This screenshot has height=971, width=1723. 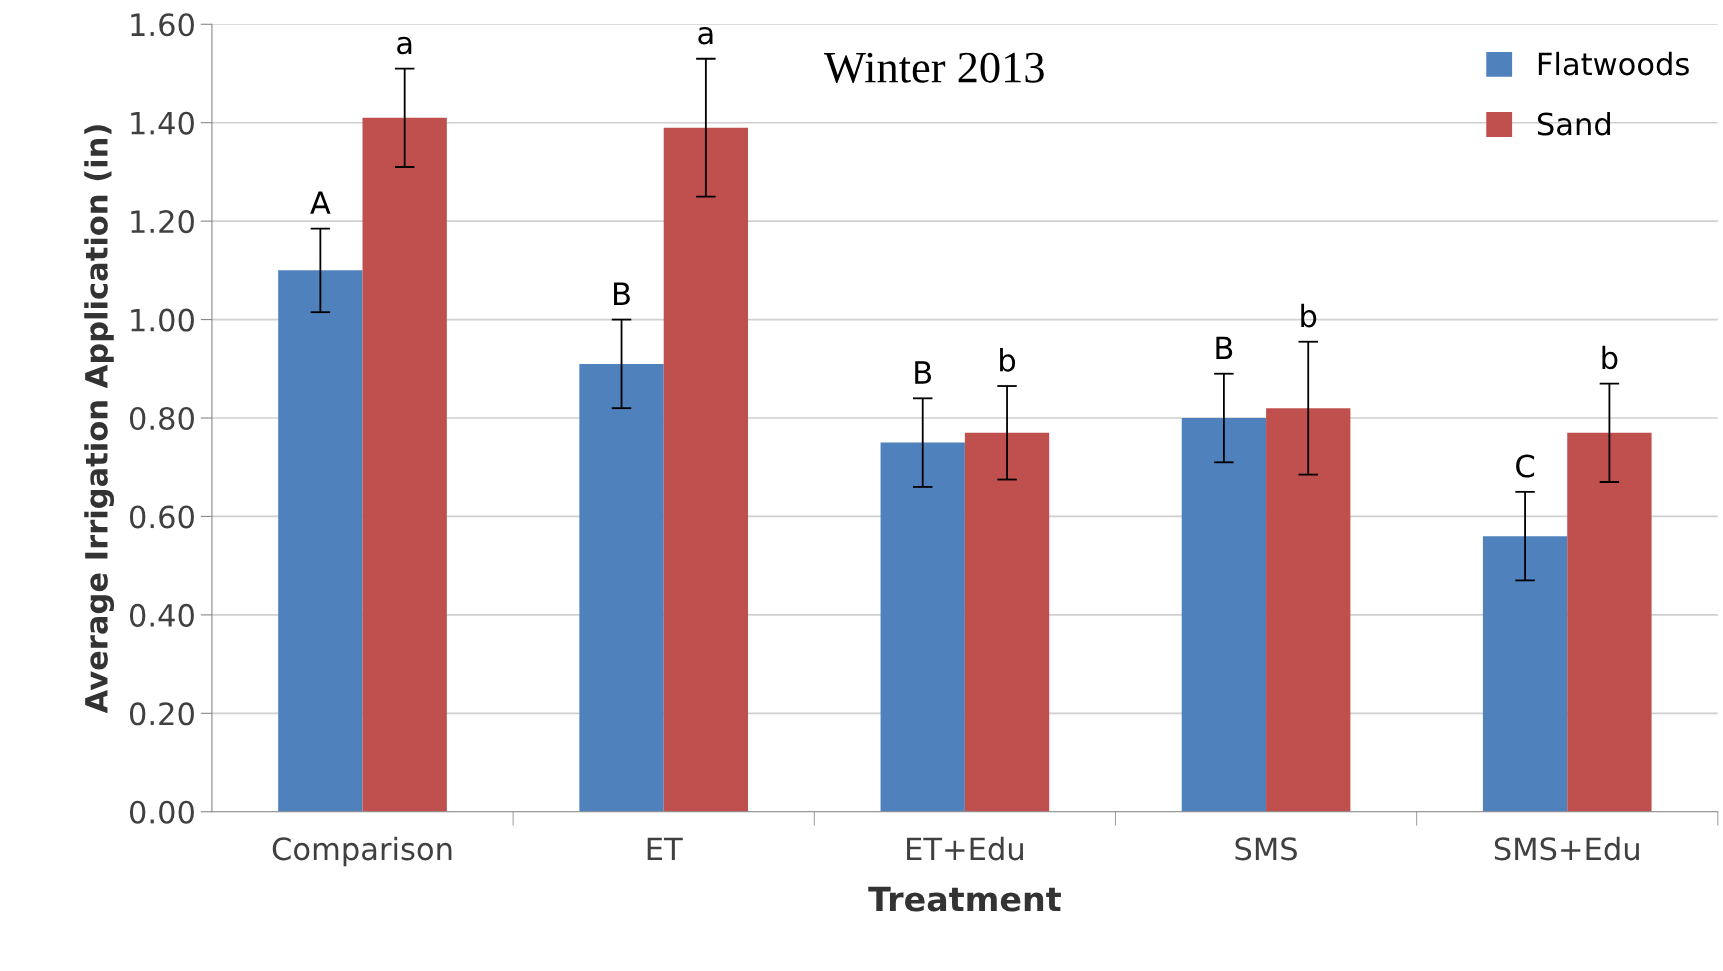 What do you see at coordinates (665, 848) in the screenshot?
I see `x-tick-label: ET` at bounding box center [665, 848].